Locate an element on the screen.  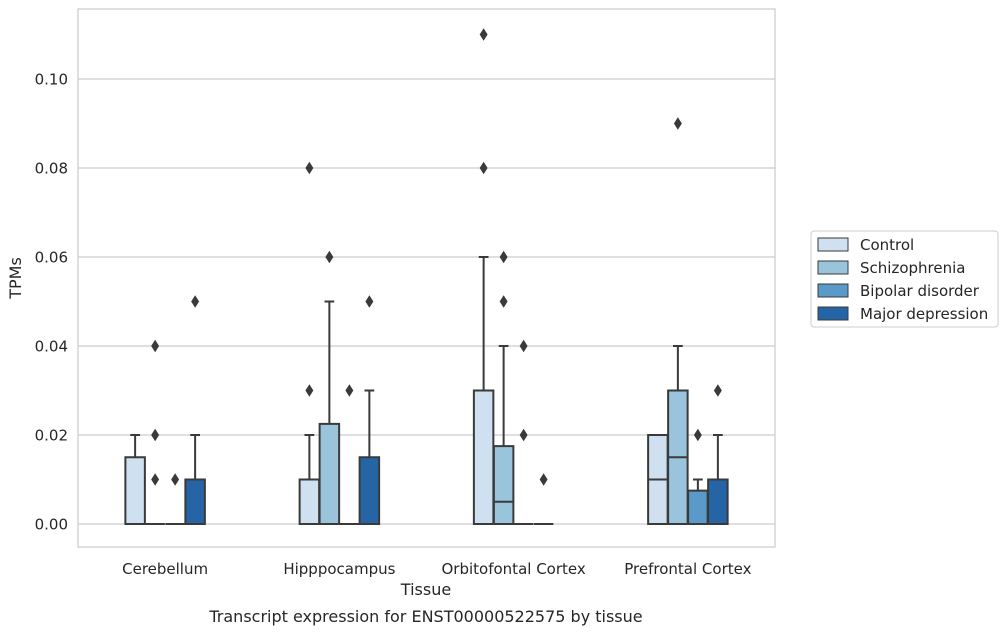
legend-frame is located at coordinates (904, 279).